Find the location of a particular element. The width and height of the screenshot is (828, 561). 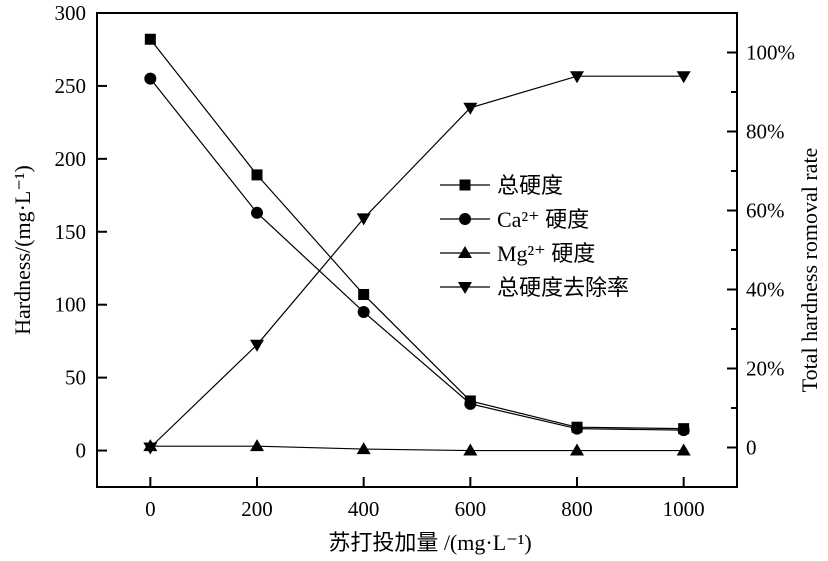

y-tick-label: 300 is located at coordinates (71, 13).